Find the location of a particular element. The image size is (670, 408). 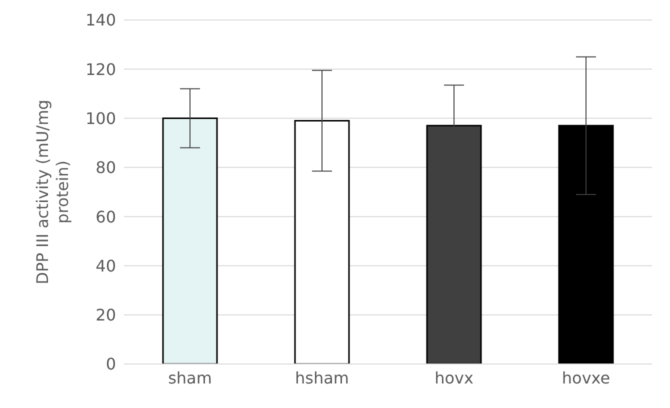

y-tick-label: 0 is located at coordinates (111, 364).